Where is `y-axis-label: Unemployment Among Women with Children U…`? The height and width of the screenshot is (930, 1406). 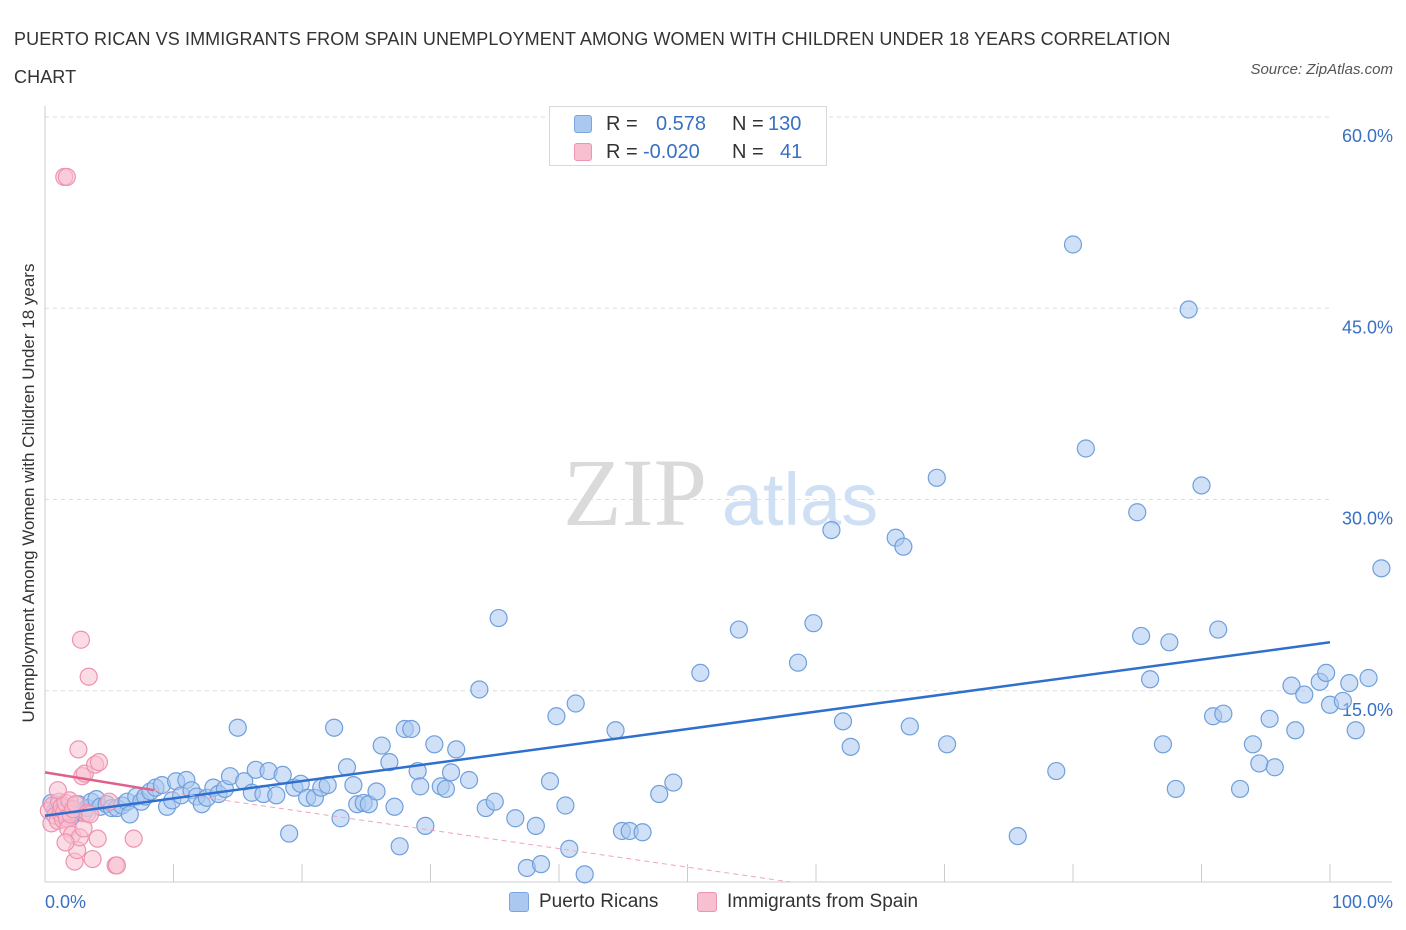
y-axis-label: Unemployment Among Women with Children U… is located at coordinates (28, 493).